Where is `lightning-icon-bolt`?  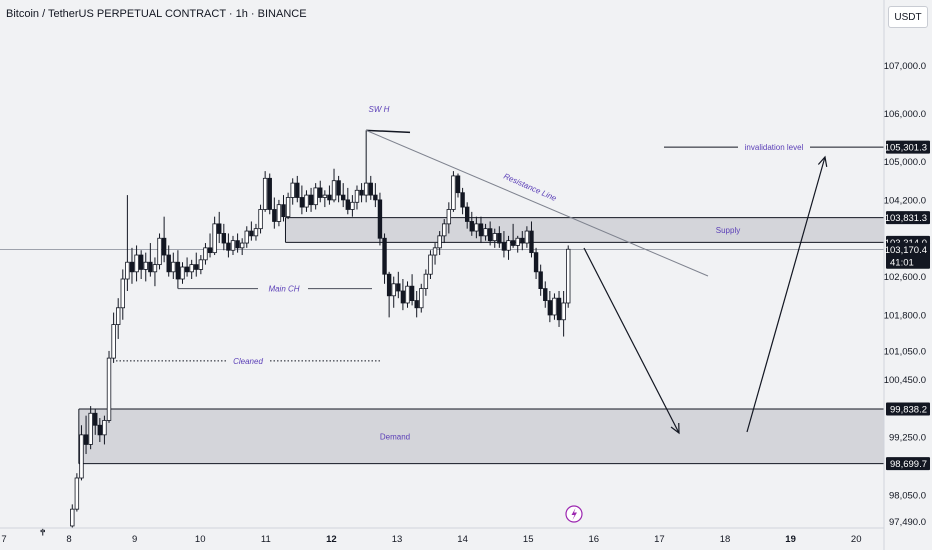
lightning-icon-bolt is located at coordinates (574, 514).